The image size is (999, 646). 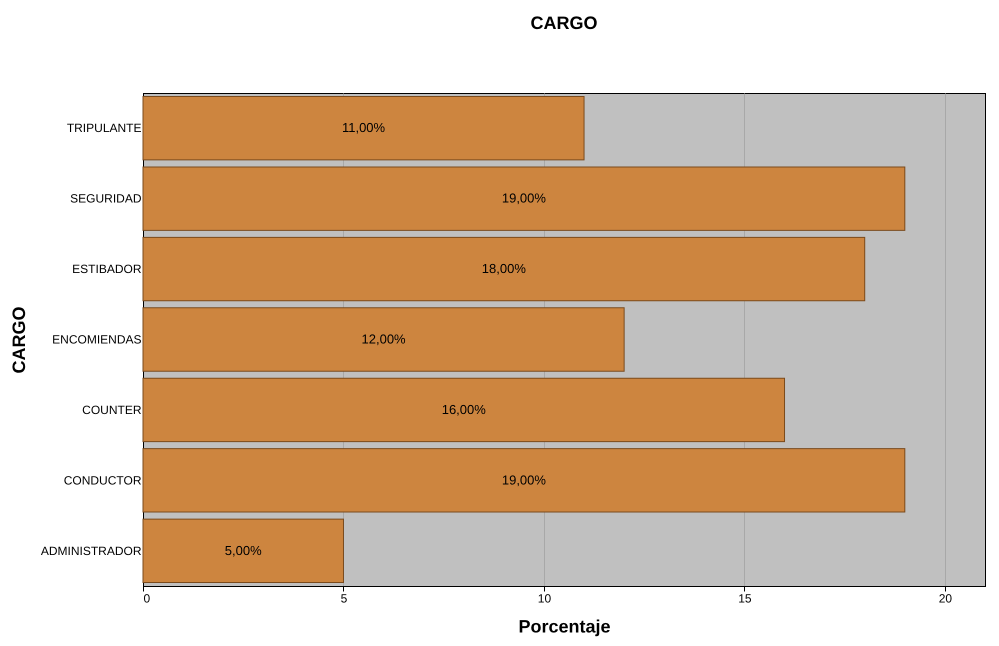 What do you see at coordinates (104, 128) in the screenshot?
I see `y-tick-label: TRIPULANTE` at bounding box center [104, 128].